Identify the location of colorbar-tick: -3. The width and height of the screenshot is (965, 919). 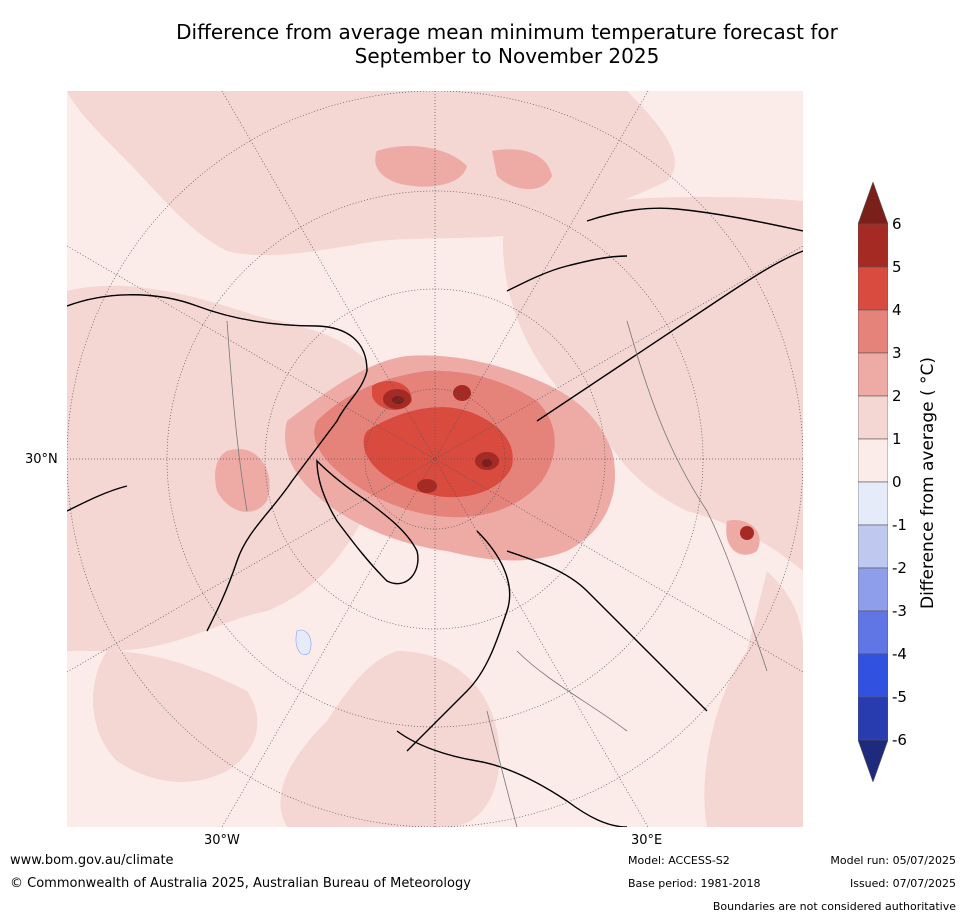
(899, 611).